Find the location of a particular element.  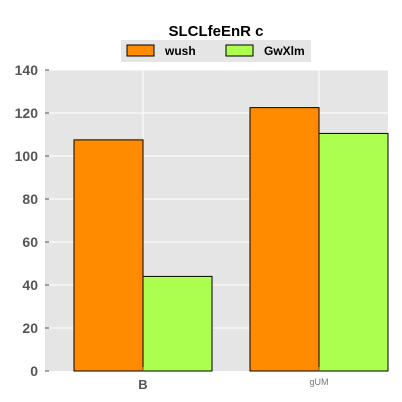

y-axis-ticks: 0 20 40 60 80 100 120 140 is located at coordinates (32, 220).